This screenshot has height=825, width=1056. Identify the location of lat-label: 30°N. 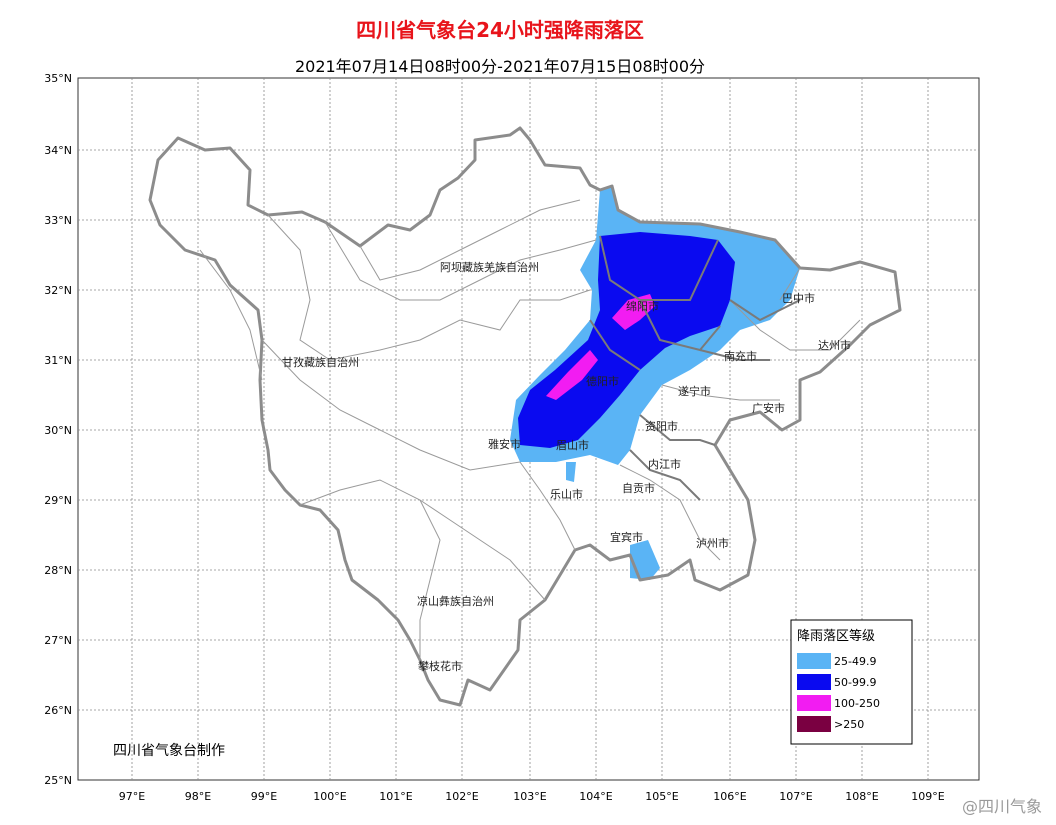
(58, 430).